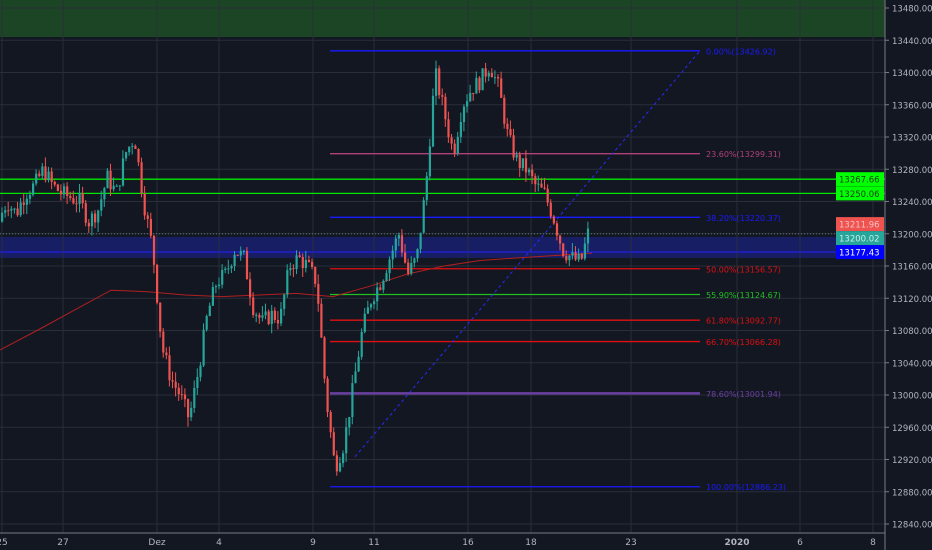 This screenshot has width=932, height=550. I want to click on time-tick-label: 23, so click(630, 543).